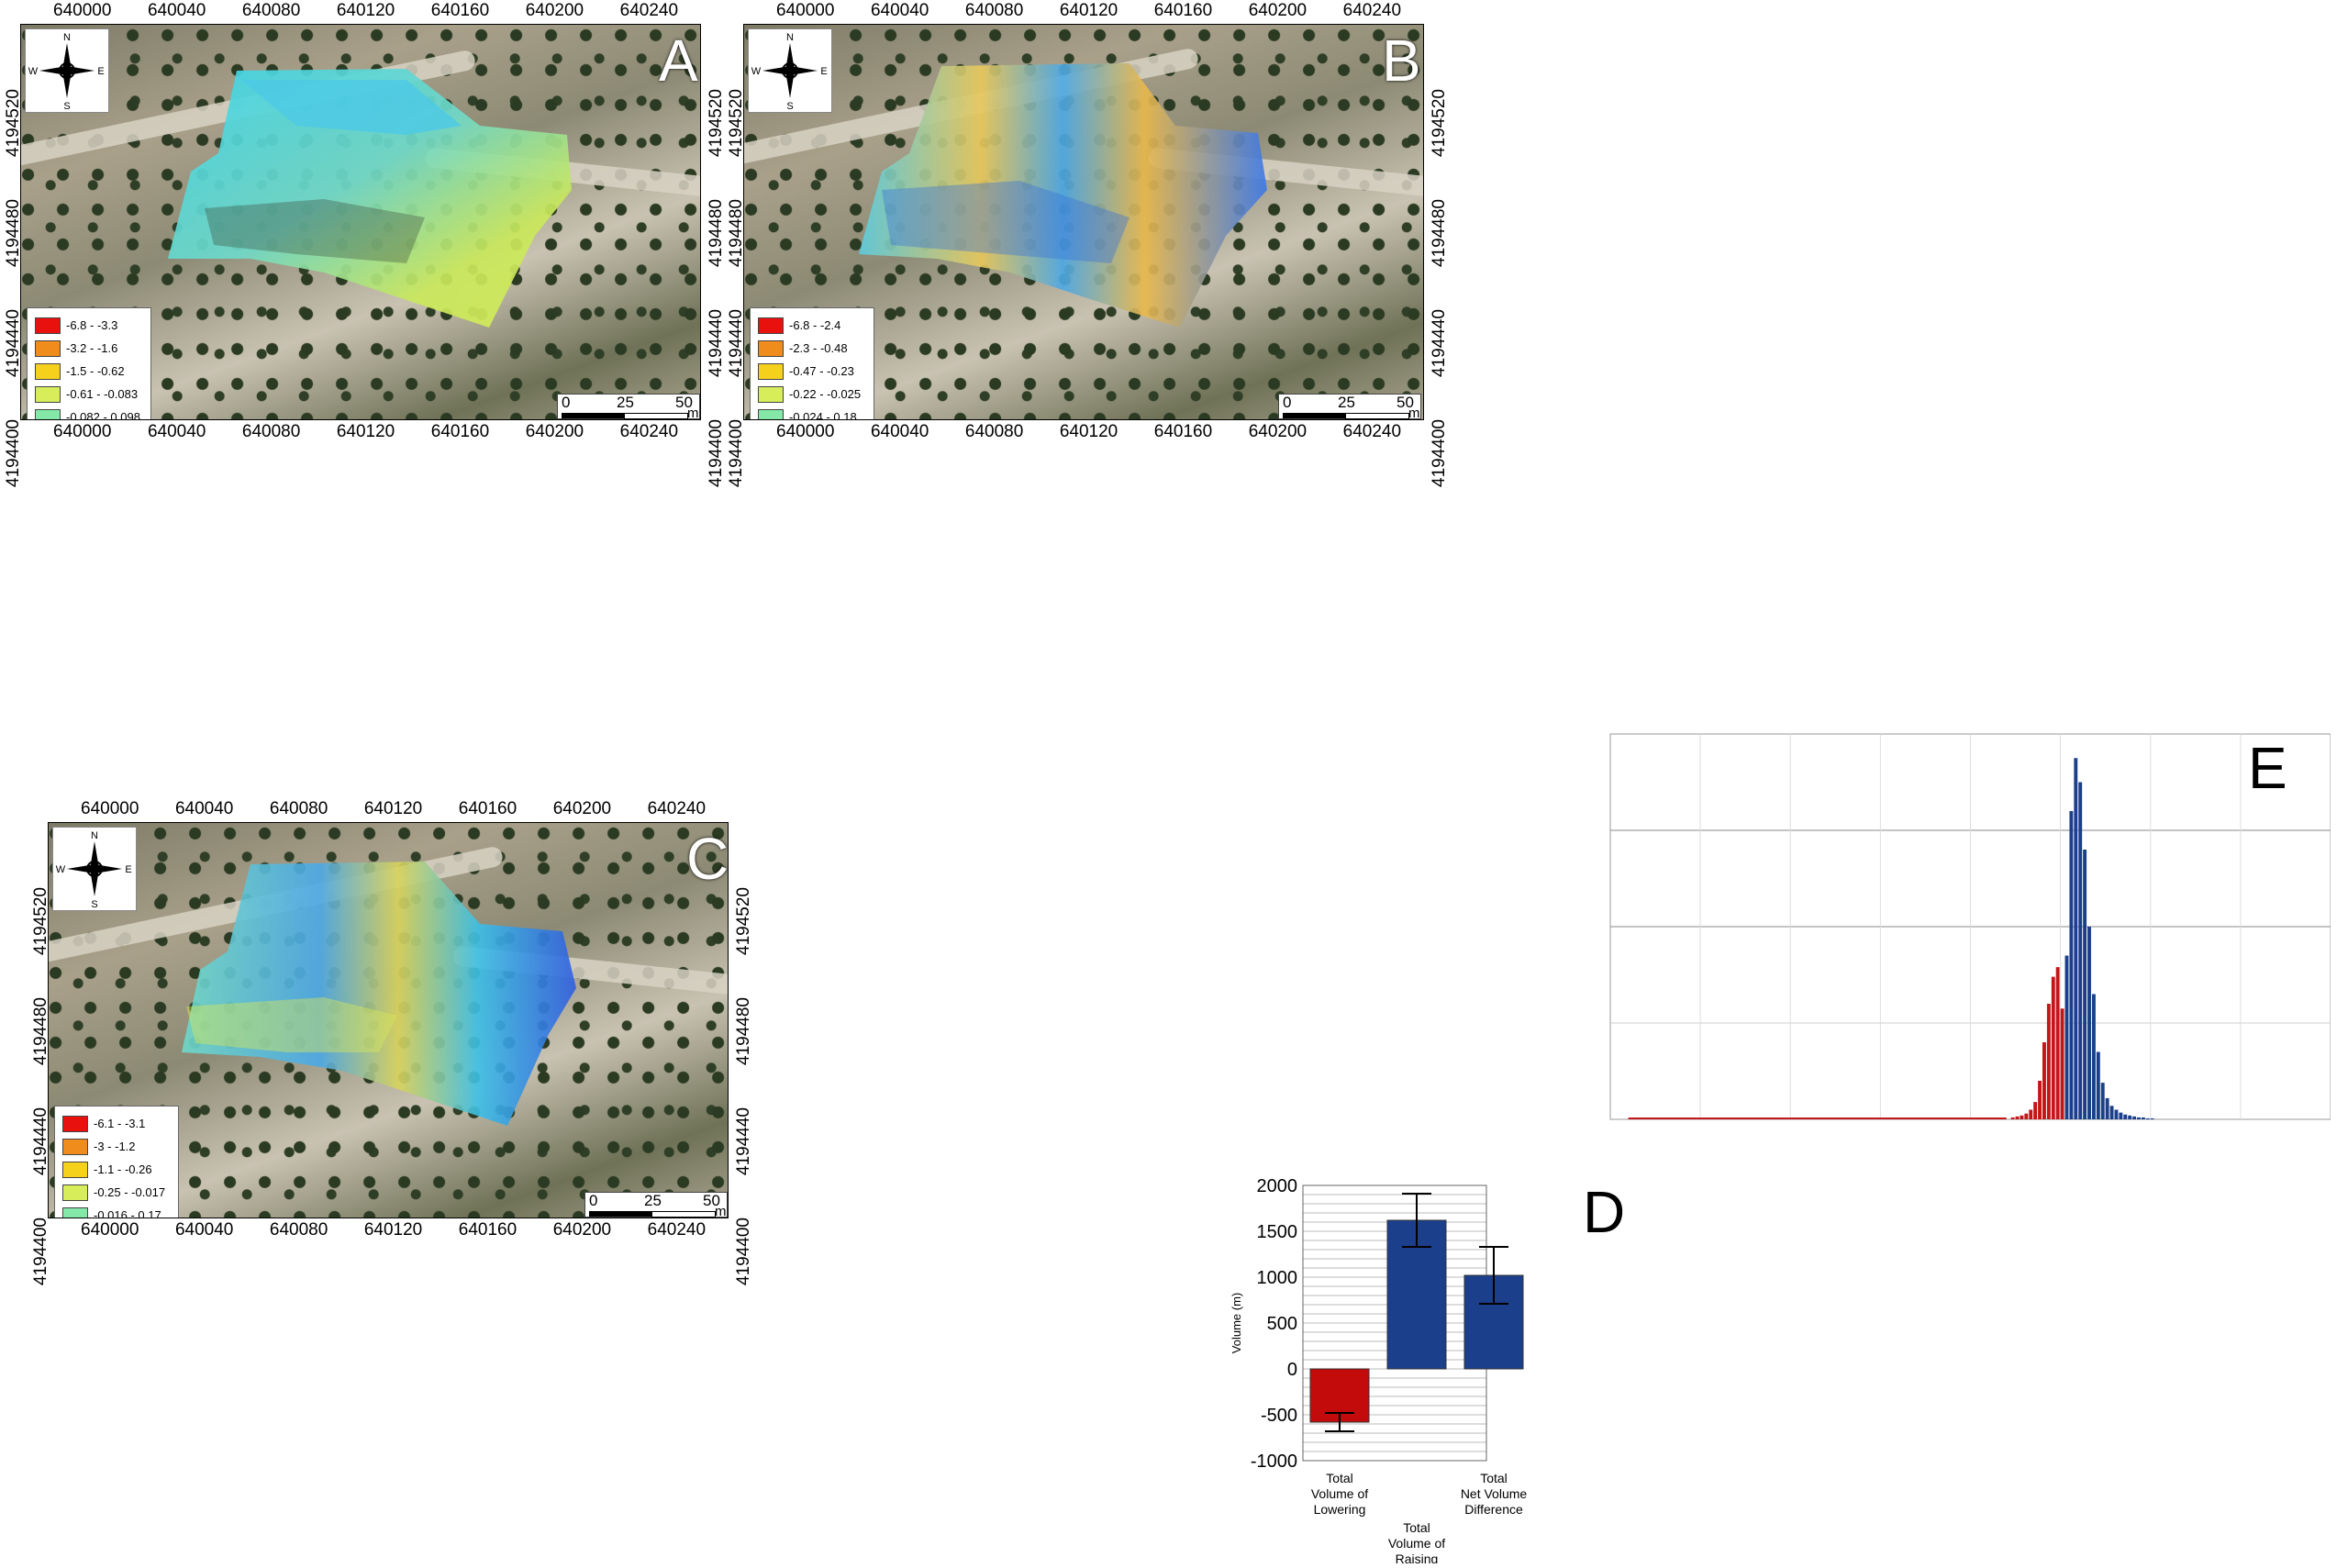  Describe the element at coordinates (1274, 1461) in the screenshot. I see `y-tick-label: -1000` at that location.